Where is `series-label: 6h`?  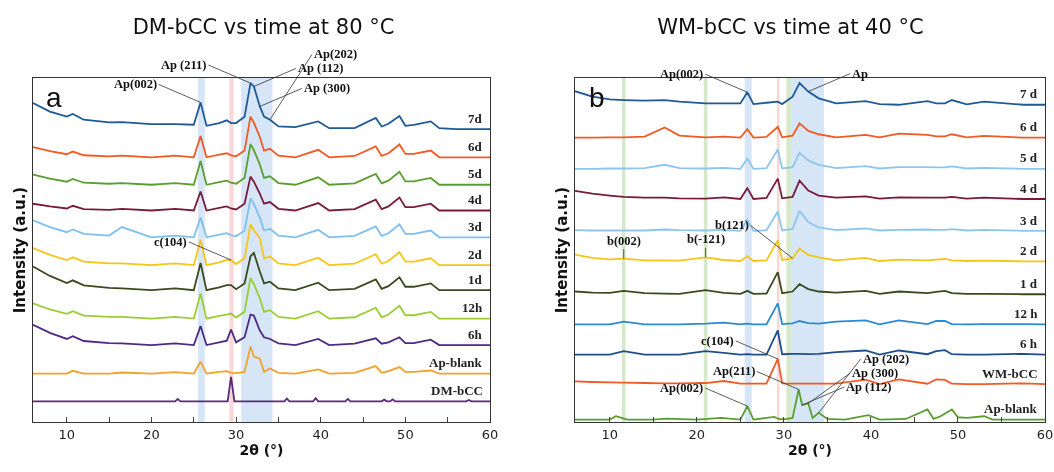 series-label: 6h is located at coordinates (475, 334).